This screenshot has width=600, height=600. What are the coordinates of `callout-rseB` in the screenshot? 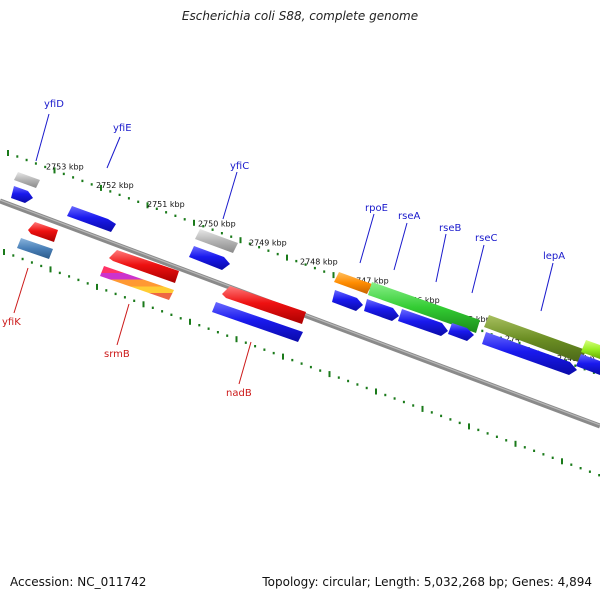 It's located at (441, 258).